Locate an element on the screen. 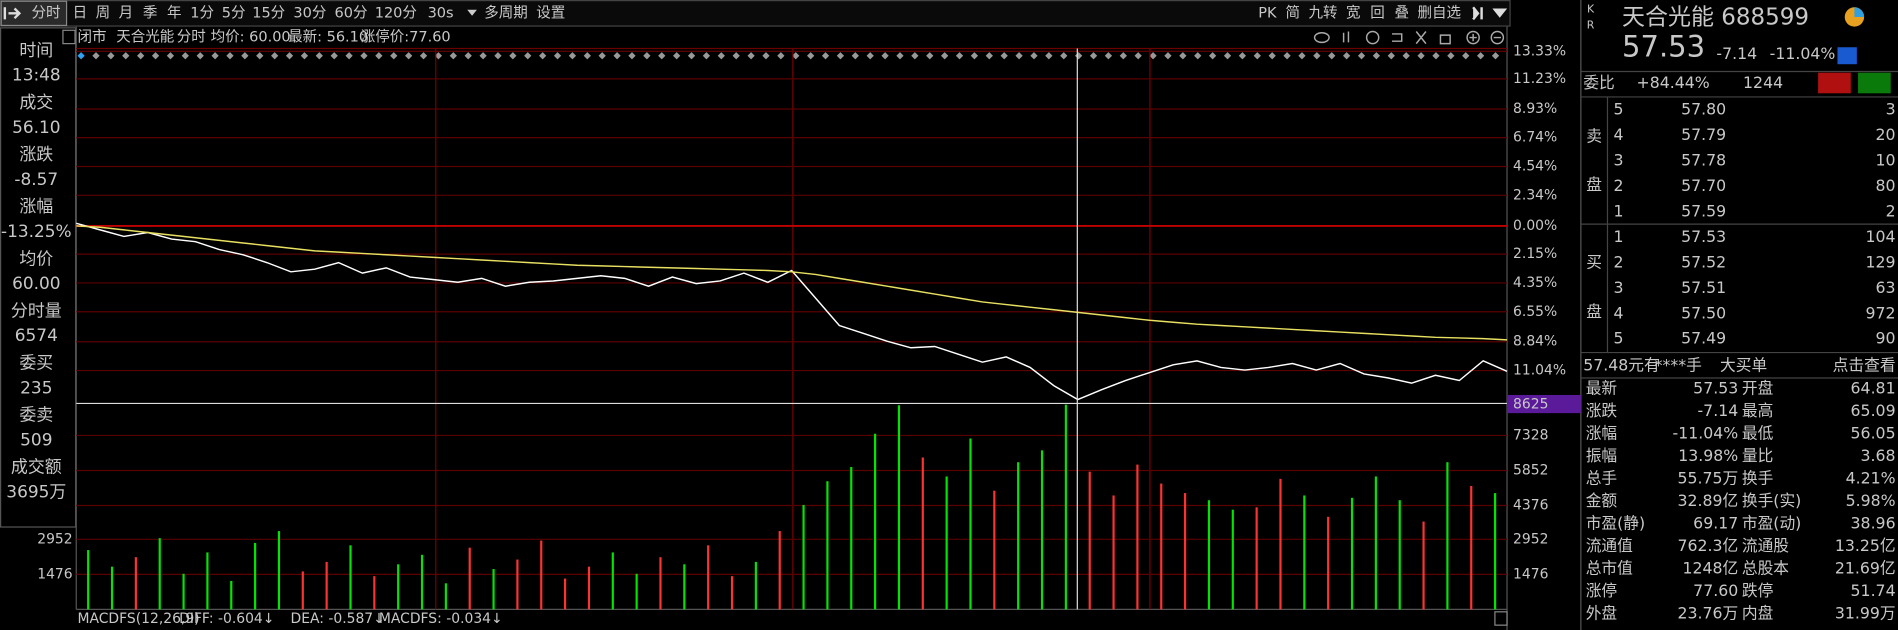  side-label: 卖 is located at coordinates (1594, 135).